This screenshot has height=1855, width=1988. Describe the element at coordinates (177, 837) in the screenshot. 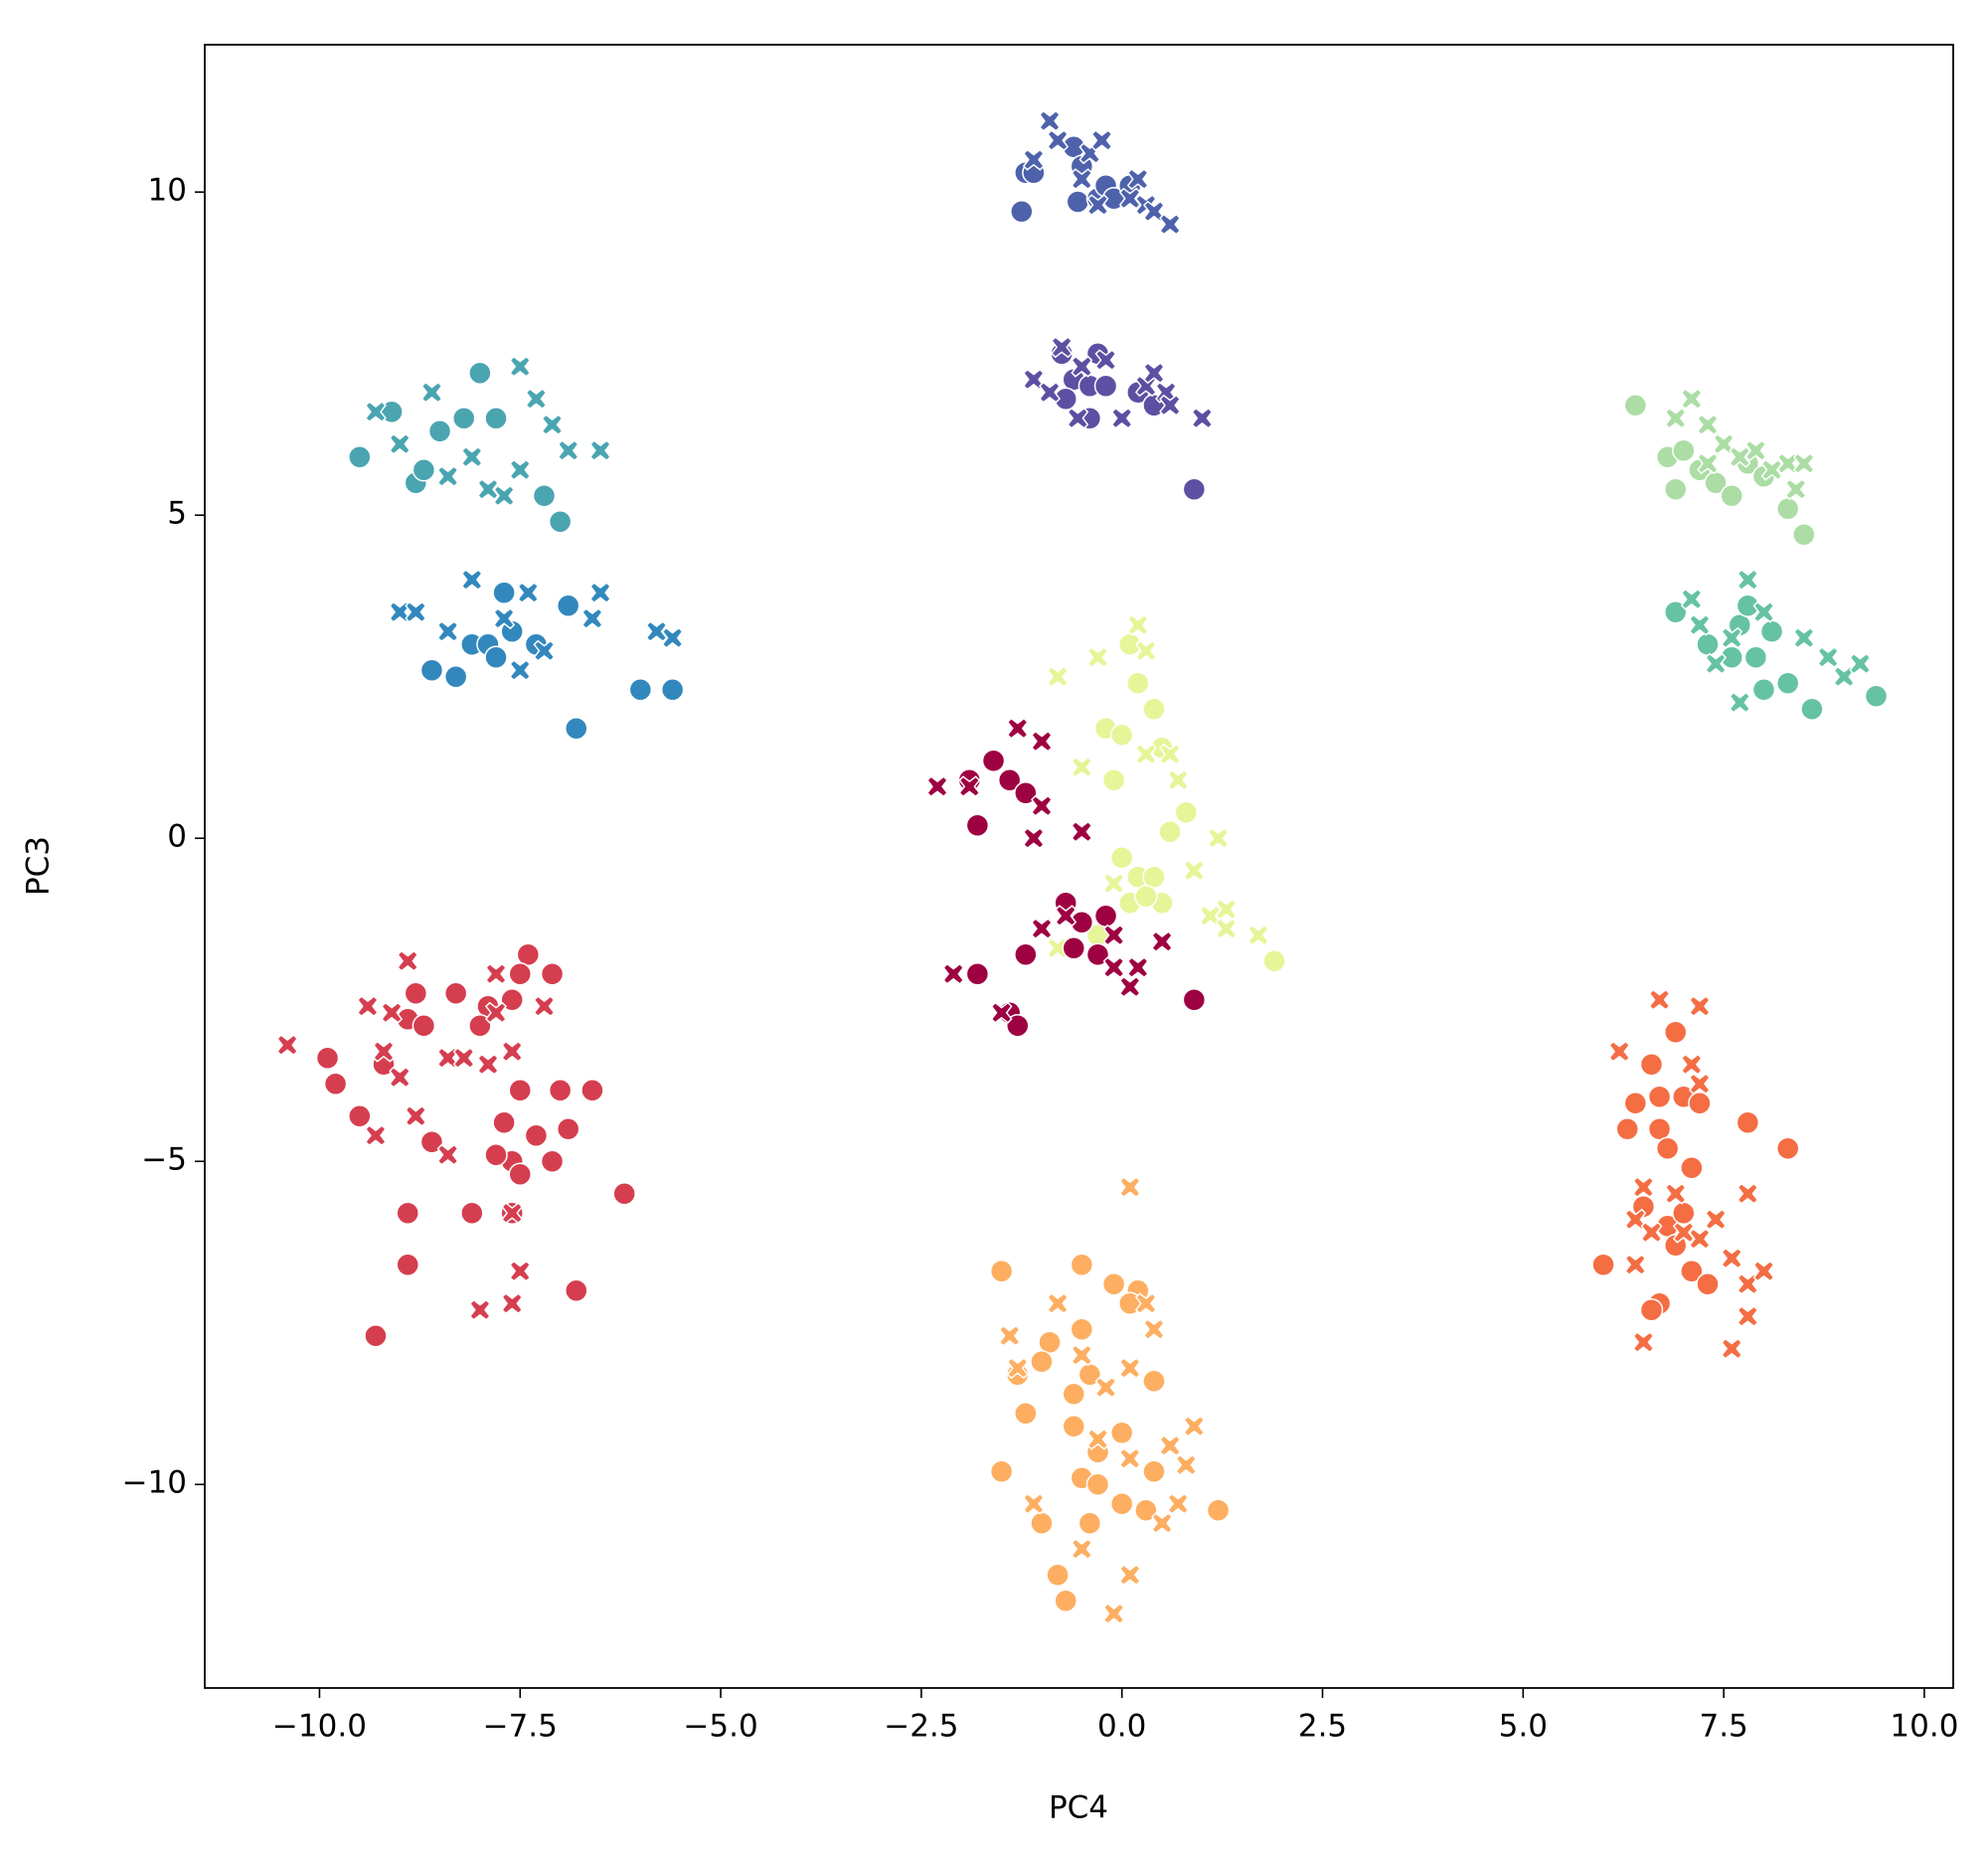

I see `y-tick-label: 0` at that location.